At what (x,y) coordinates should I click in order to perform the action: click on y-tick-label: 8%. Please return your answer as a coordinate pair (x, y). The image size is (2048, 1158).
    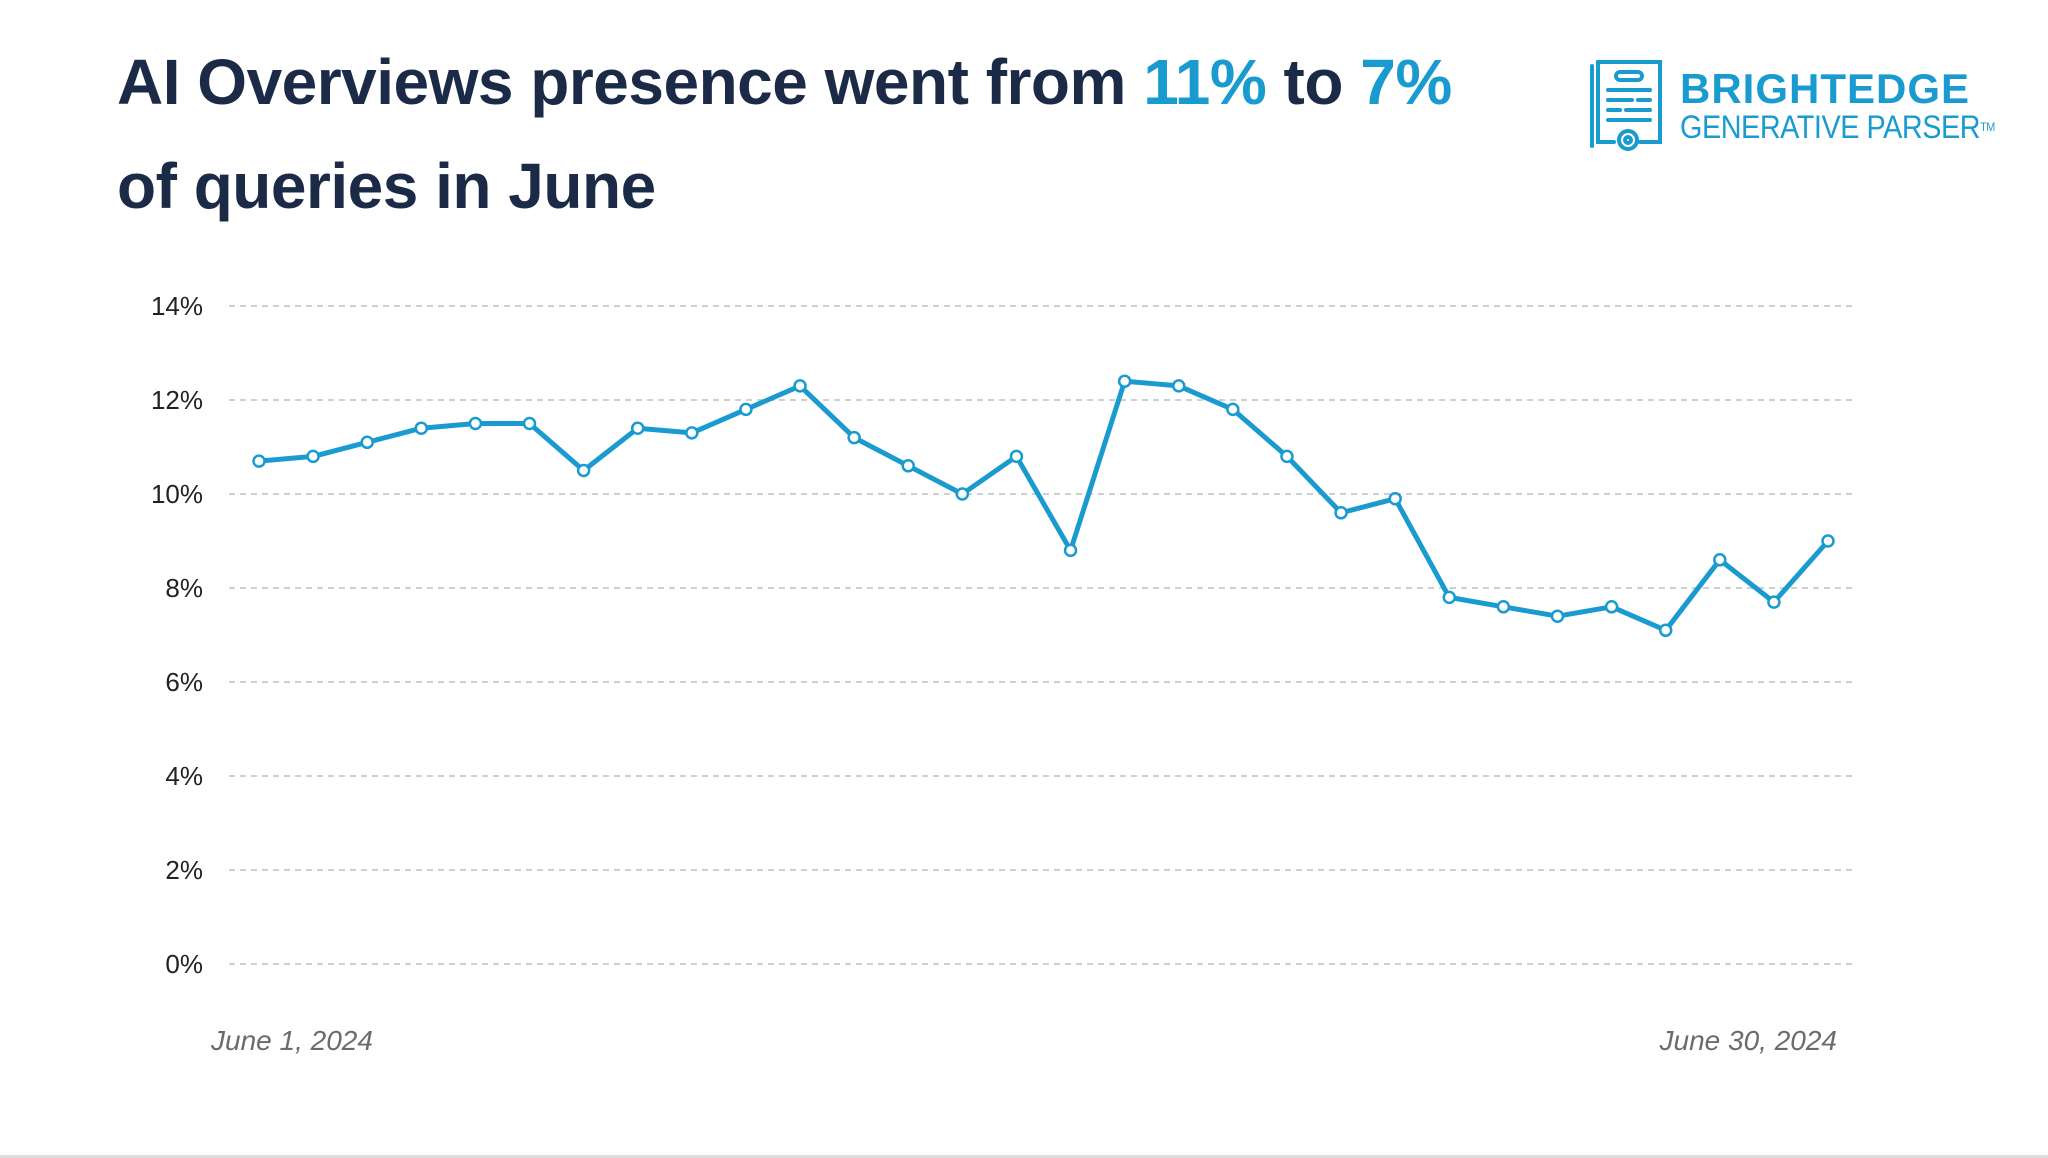
    Looking at the image, I should click on (184, 588).